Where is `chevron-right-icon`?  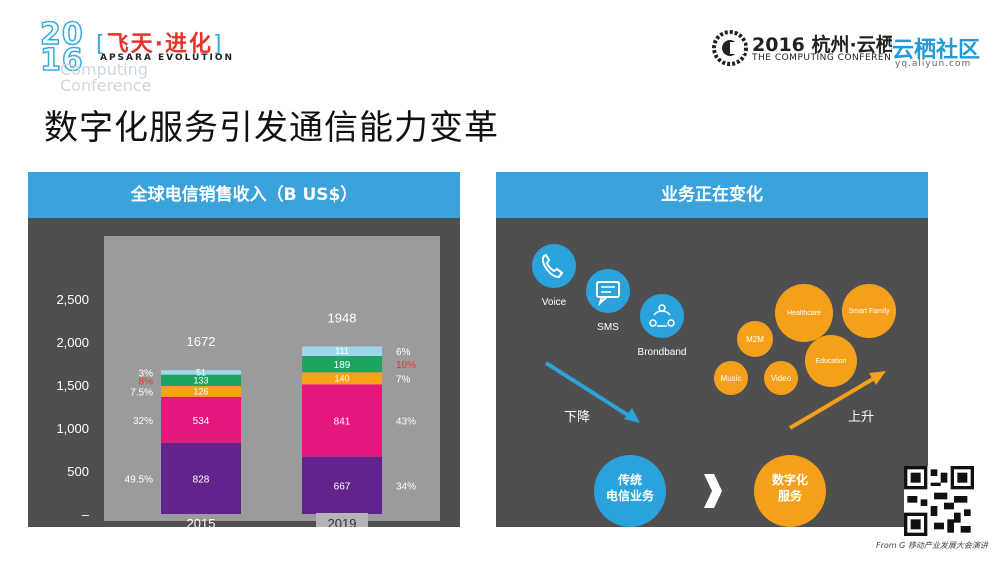
chevron-right-icon is located at coordinates (713, 491).